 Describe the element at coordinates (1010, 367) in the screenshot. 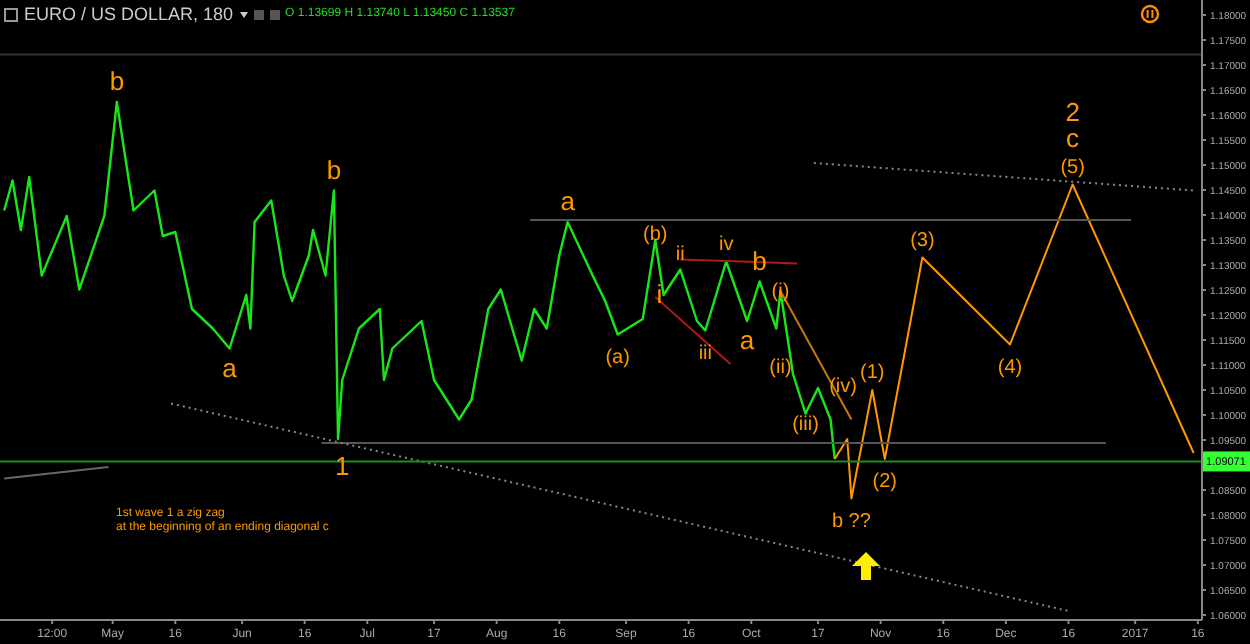

I see `annotation: (4)` at that location.